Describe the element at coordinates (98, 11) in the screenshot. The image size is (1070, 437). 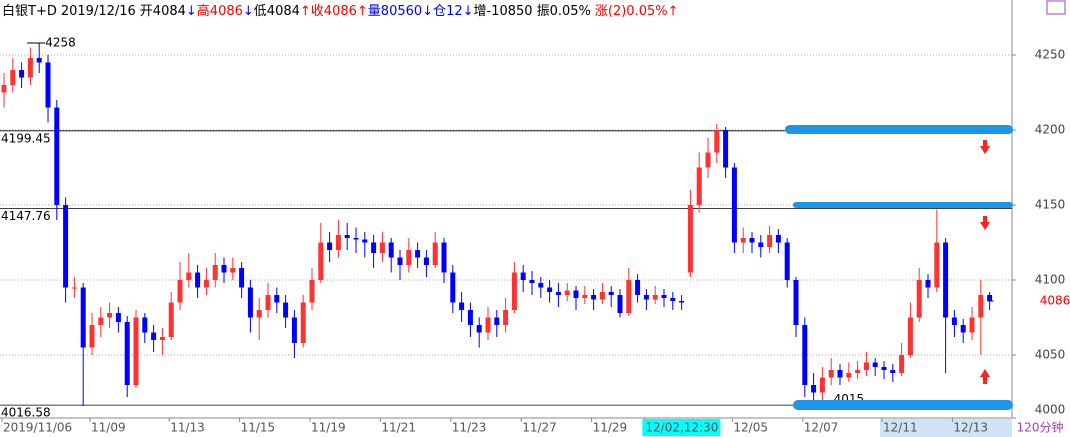
I see `header-segment: 2019/12/16` at that location.